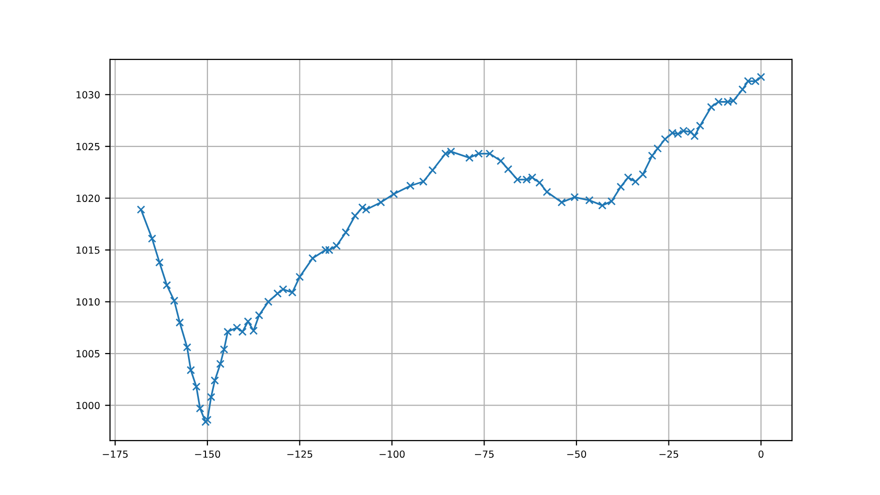  I want to click on x-tick-label: −50, so click(576, 454).